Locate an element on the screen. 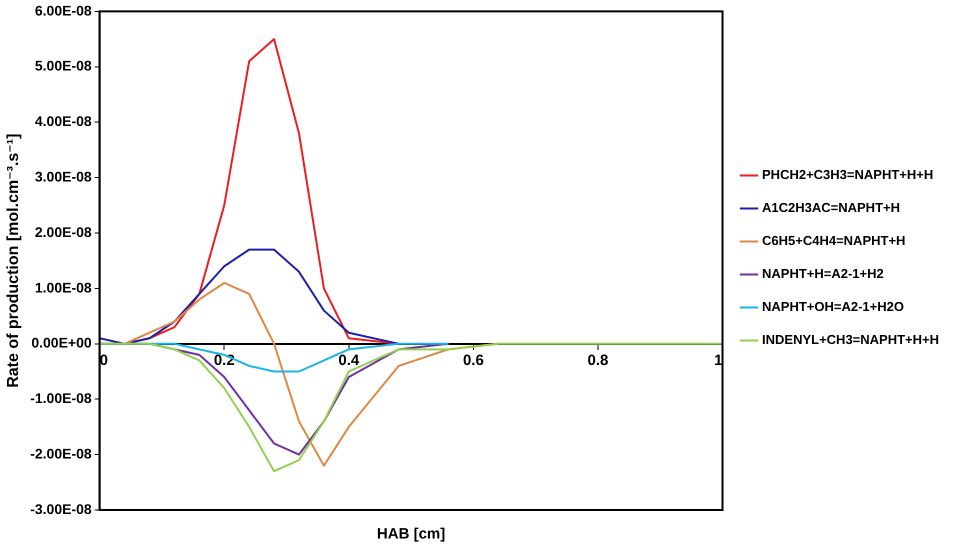 Image resolution: width=953 pixels, height=544 pixels. y-tick-label: 2.00E-08 is located at coordinates (63, 232).